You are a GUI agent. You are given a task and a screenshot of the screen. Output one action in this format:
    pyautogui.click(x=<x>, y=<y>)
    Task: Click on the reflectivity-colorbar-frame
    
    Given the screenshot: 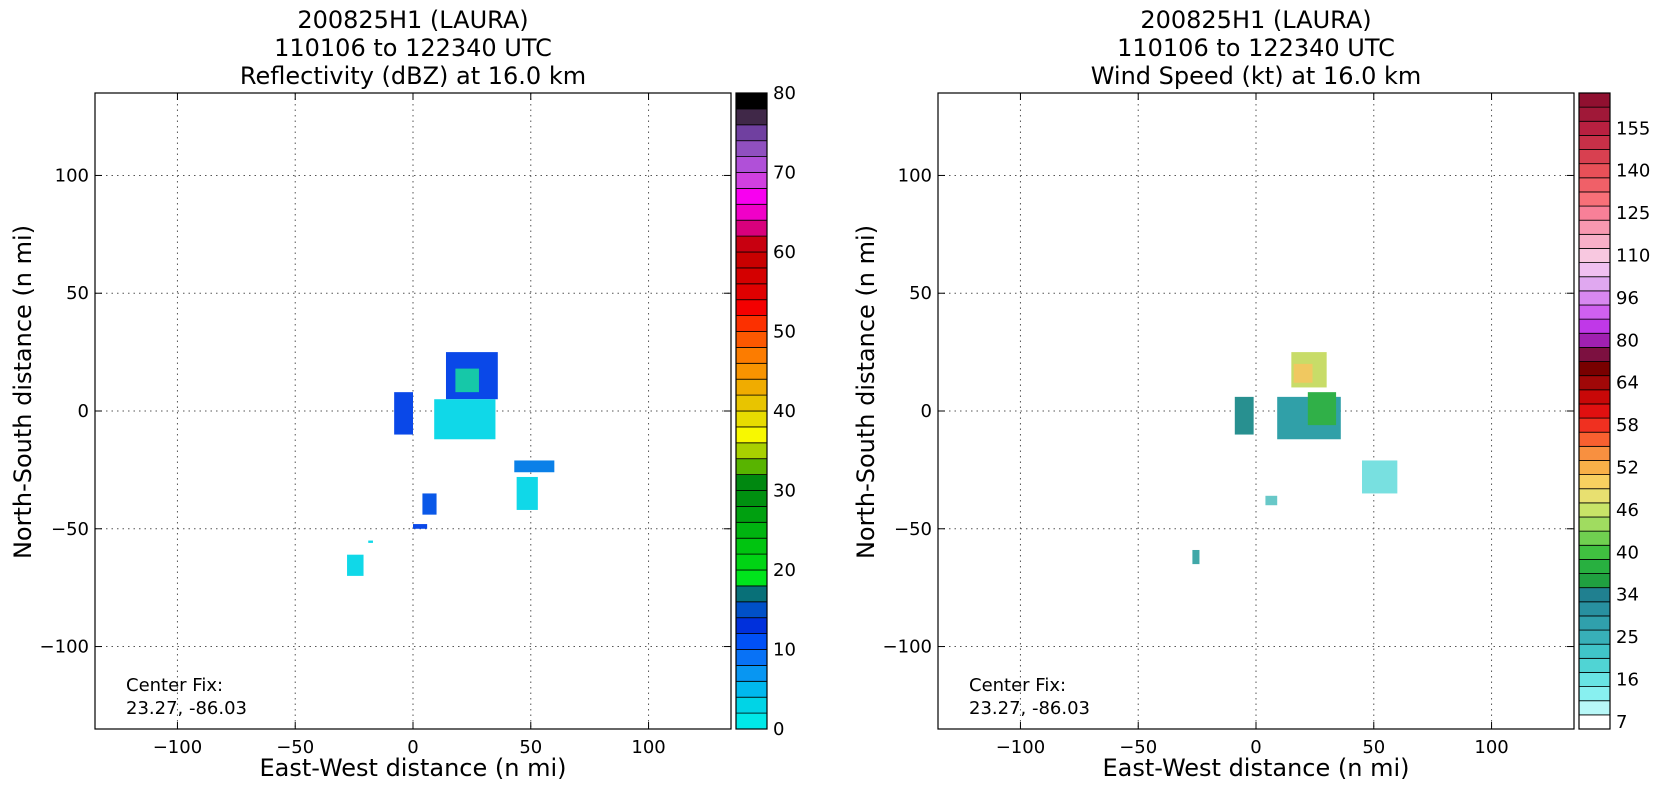 What is the action you would take?
    pyautogui.click(x=751, y=411)
    